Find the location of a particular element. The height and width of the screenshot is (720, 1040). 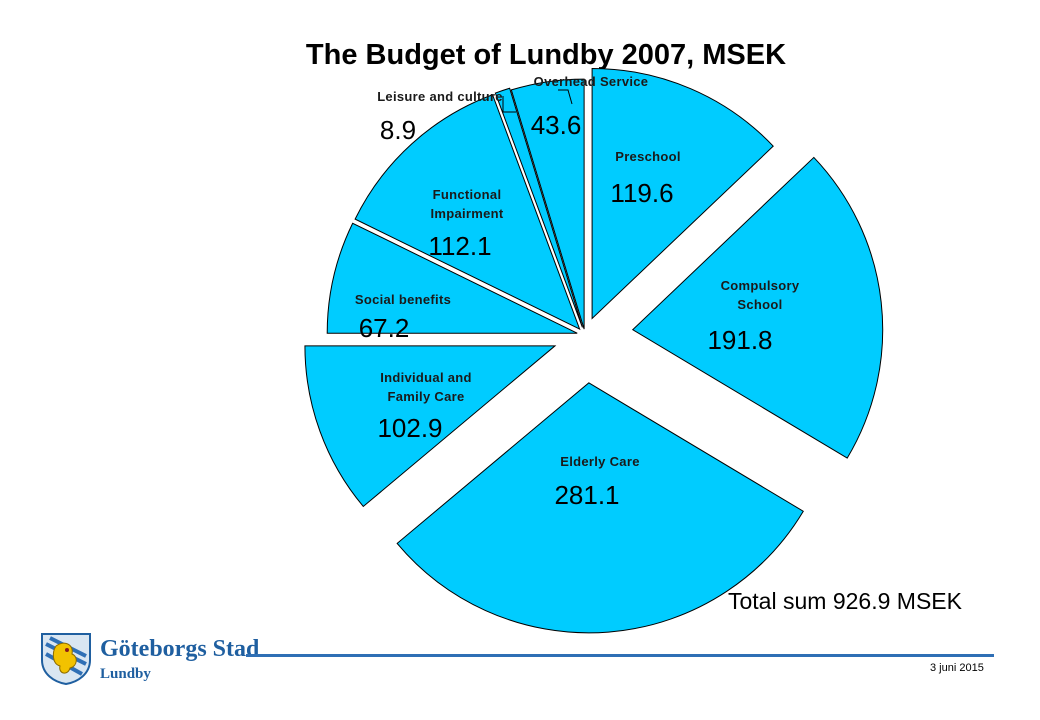

total-sum: Total sum 926.9 MSEK is located at coordinates (845, 601).